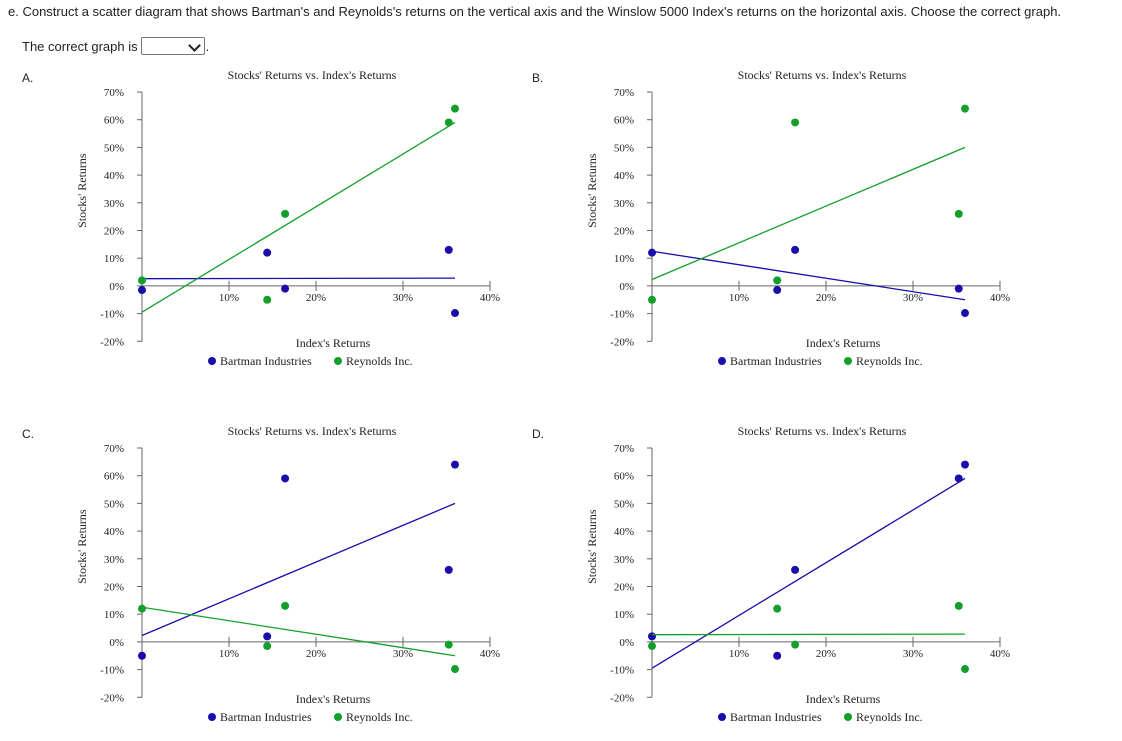  What do you see at coordinates (172, 46) in the screenshot?
I see `answer-select` at bounding box center [172, 46].